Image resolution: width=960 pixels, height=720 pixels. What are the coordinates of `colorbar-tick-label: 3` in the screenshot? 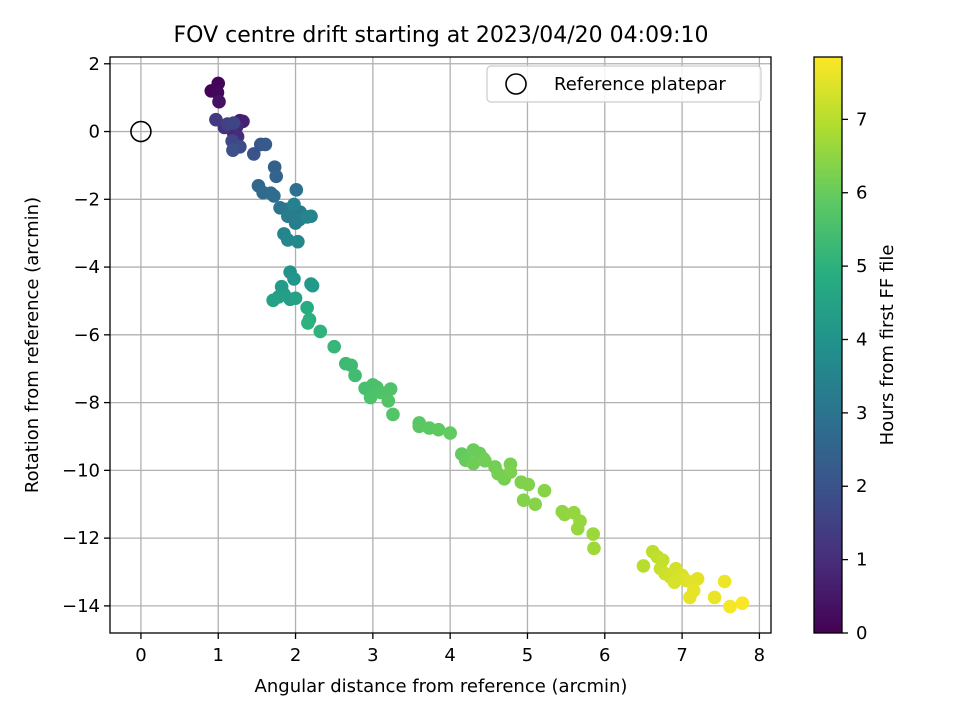 It's located at (861, 413).